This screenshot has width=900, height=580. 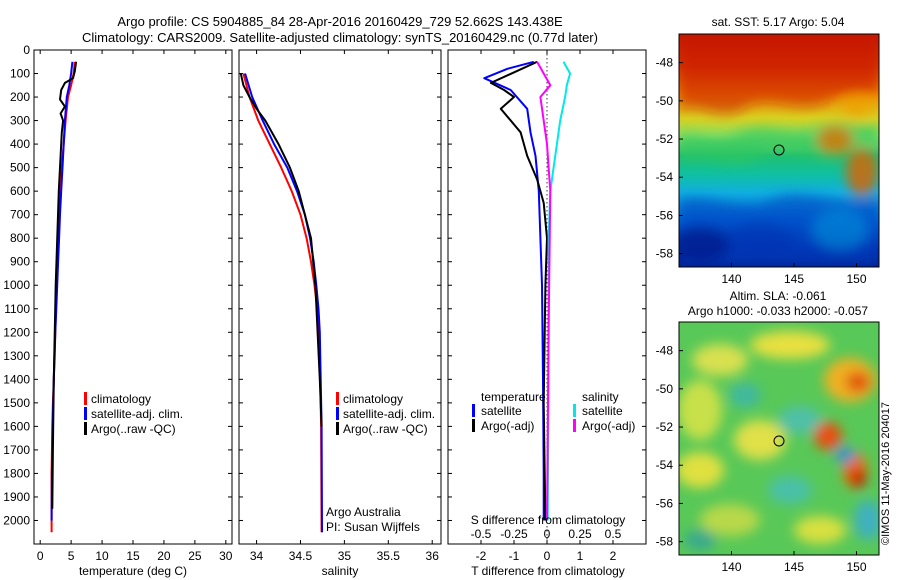 I want to click on salinity-legend-heading: salinity, so click(x=600, y=397).